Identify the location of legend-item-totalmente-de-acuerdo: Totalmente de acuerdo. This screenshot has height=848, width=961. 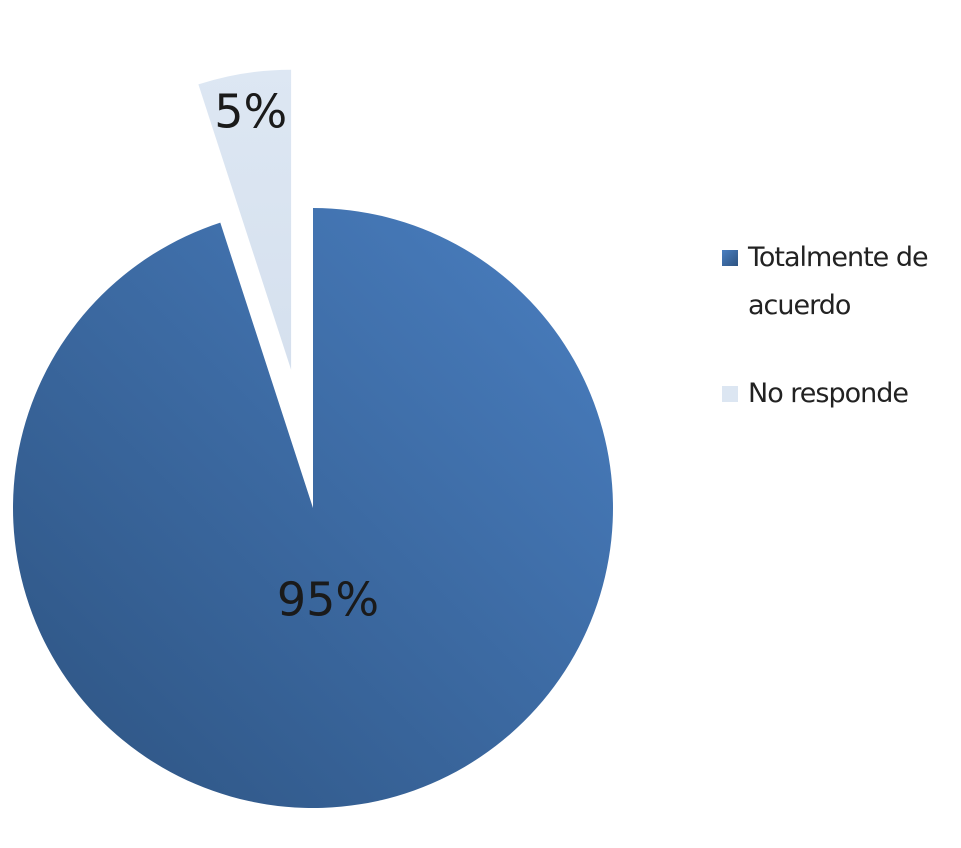
(840, 282).